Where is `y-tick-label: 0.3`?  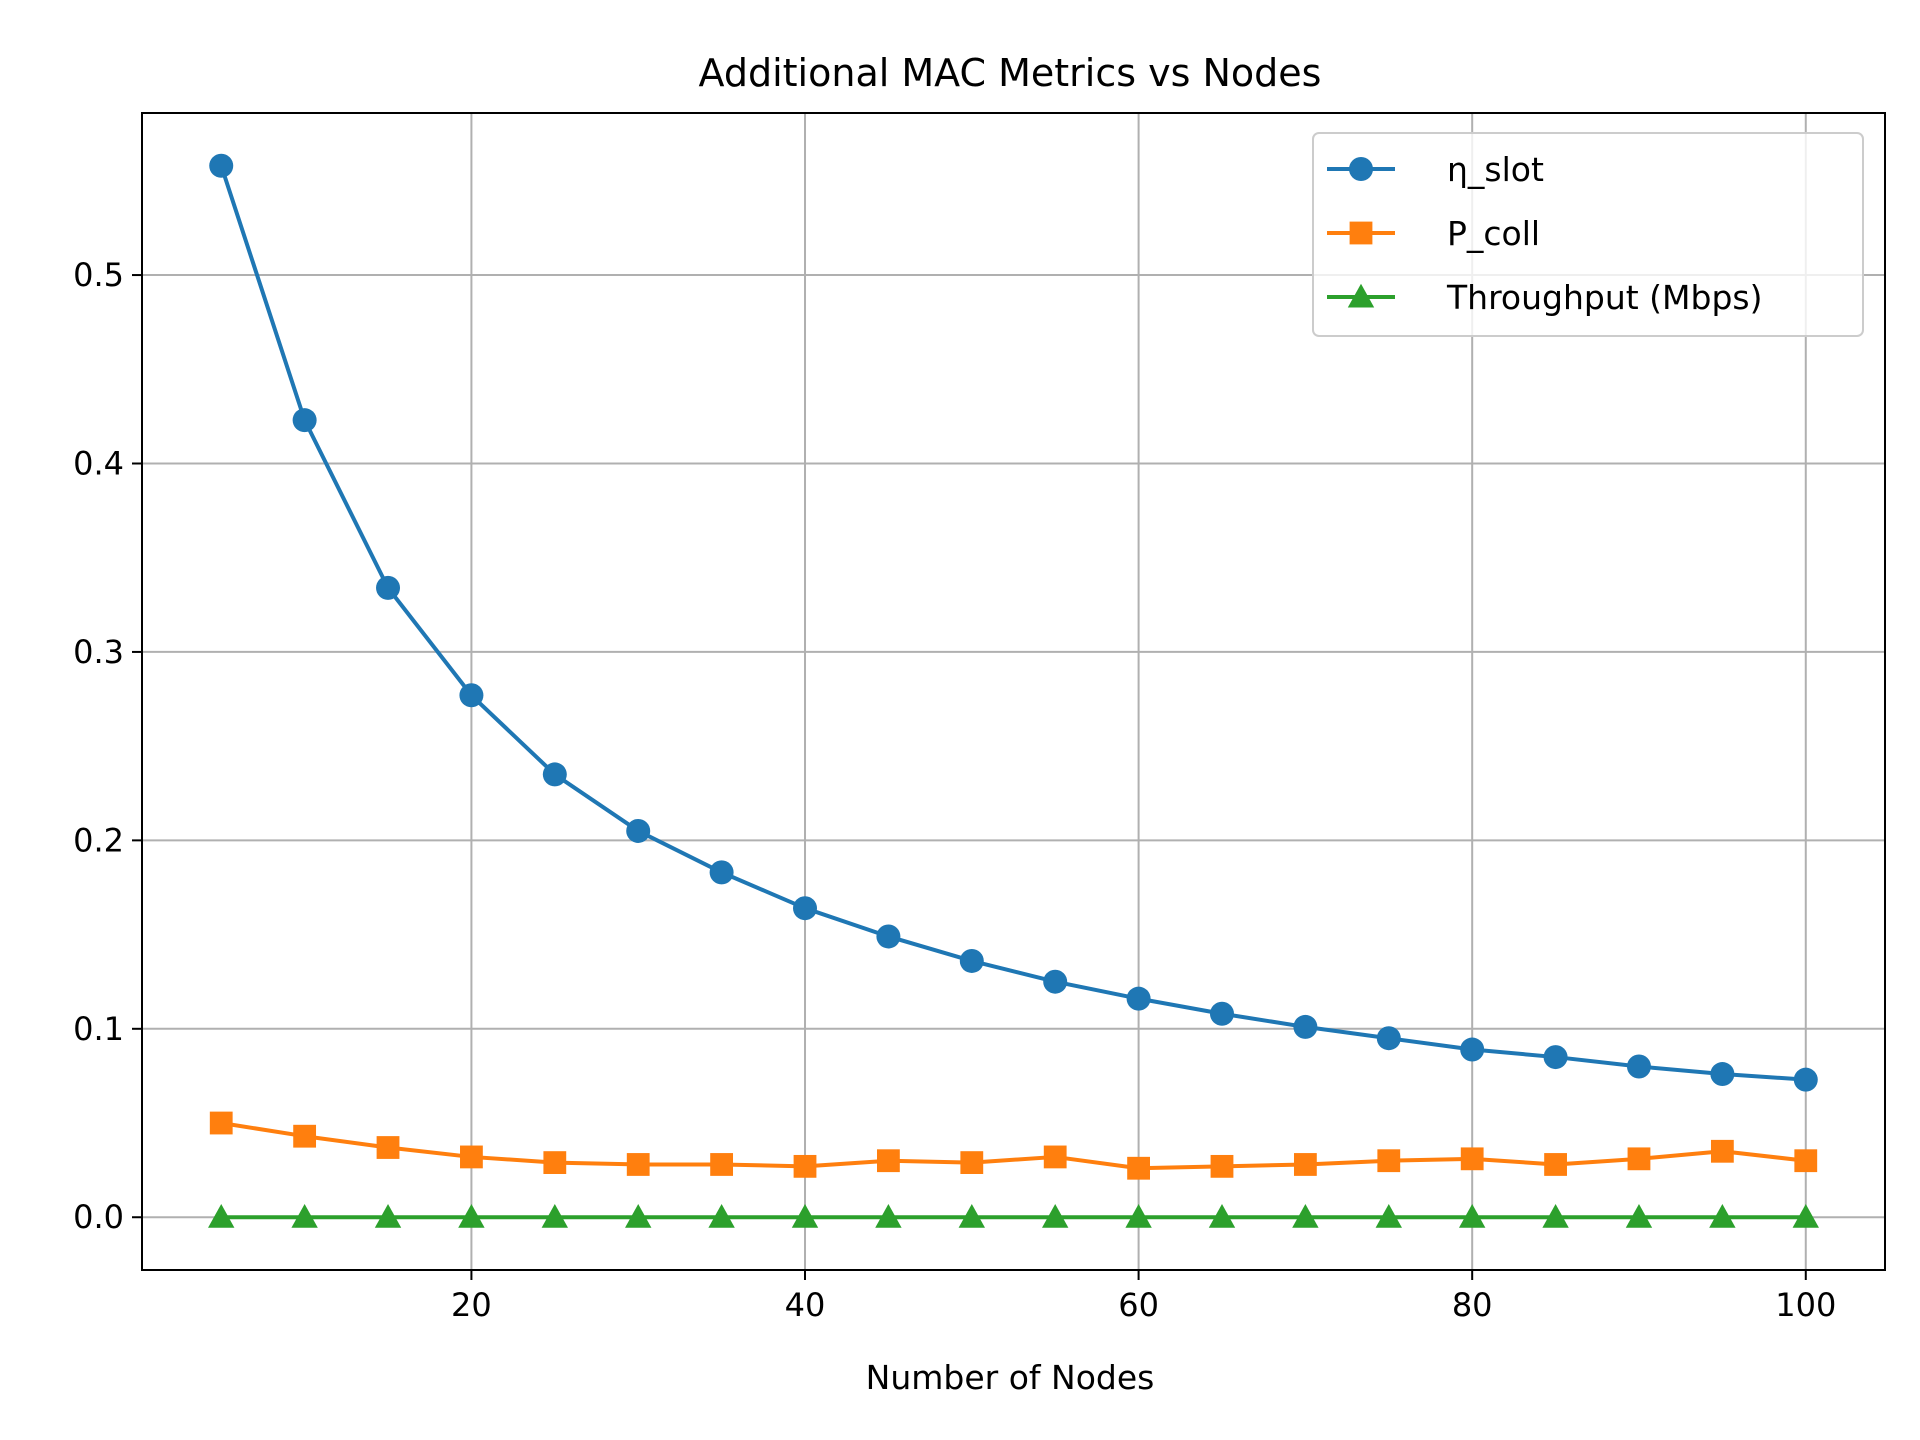
y-tick-label: 0.3 is located at coordinates (98, 652).